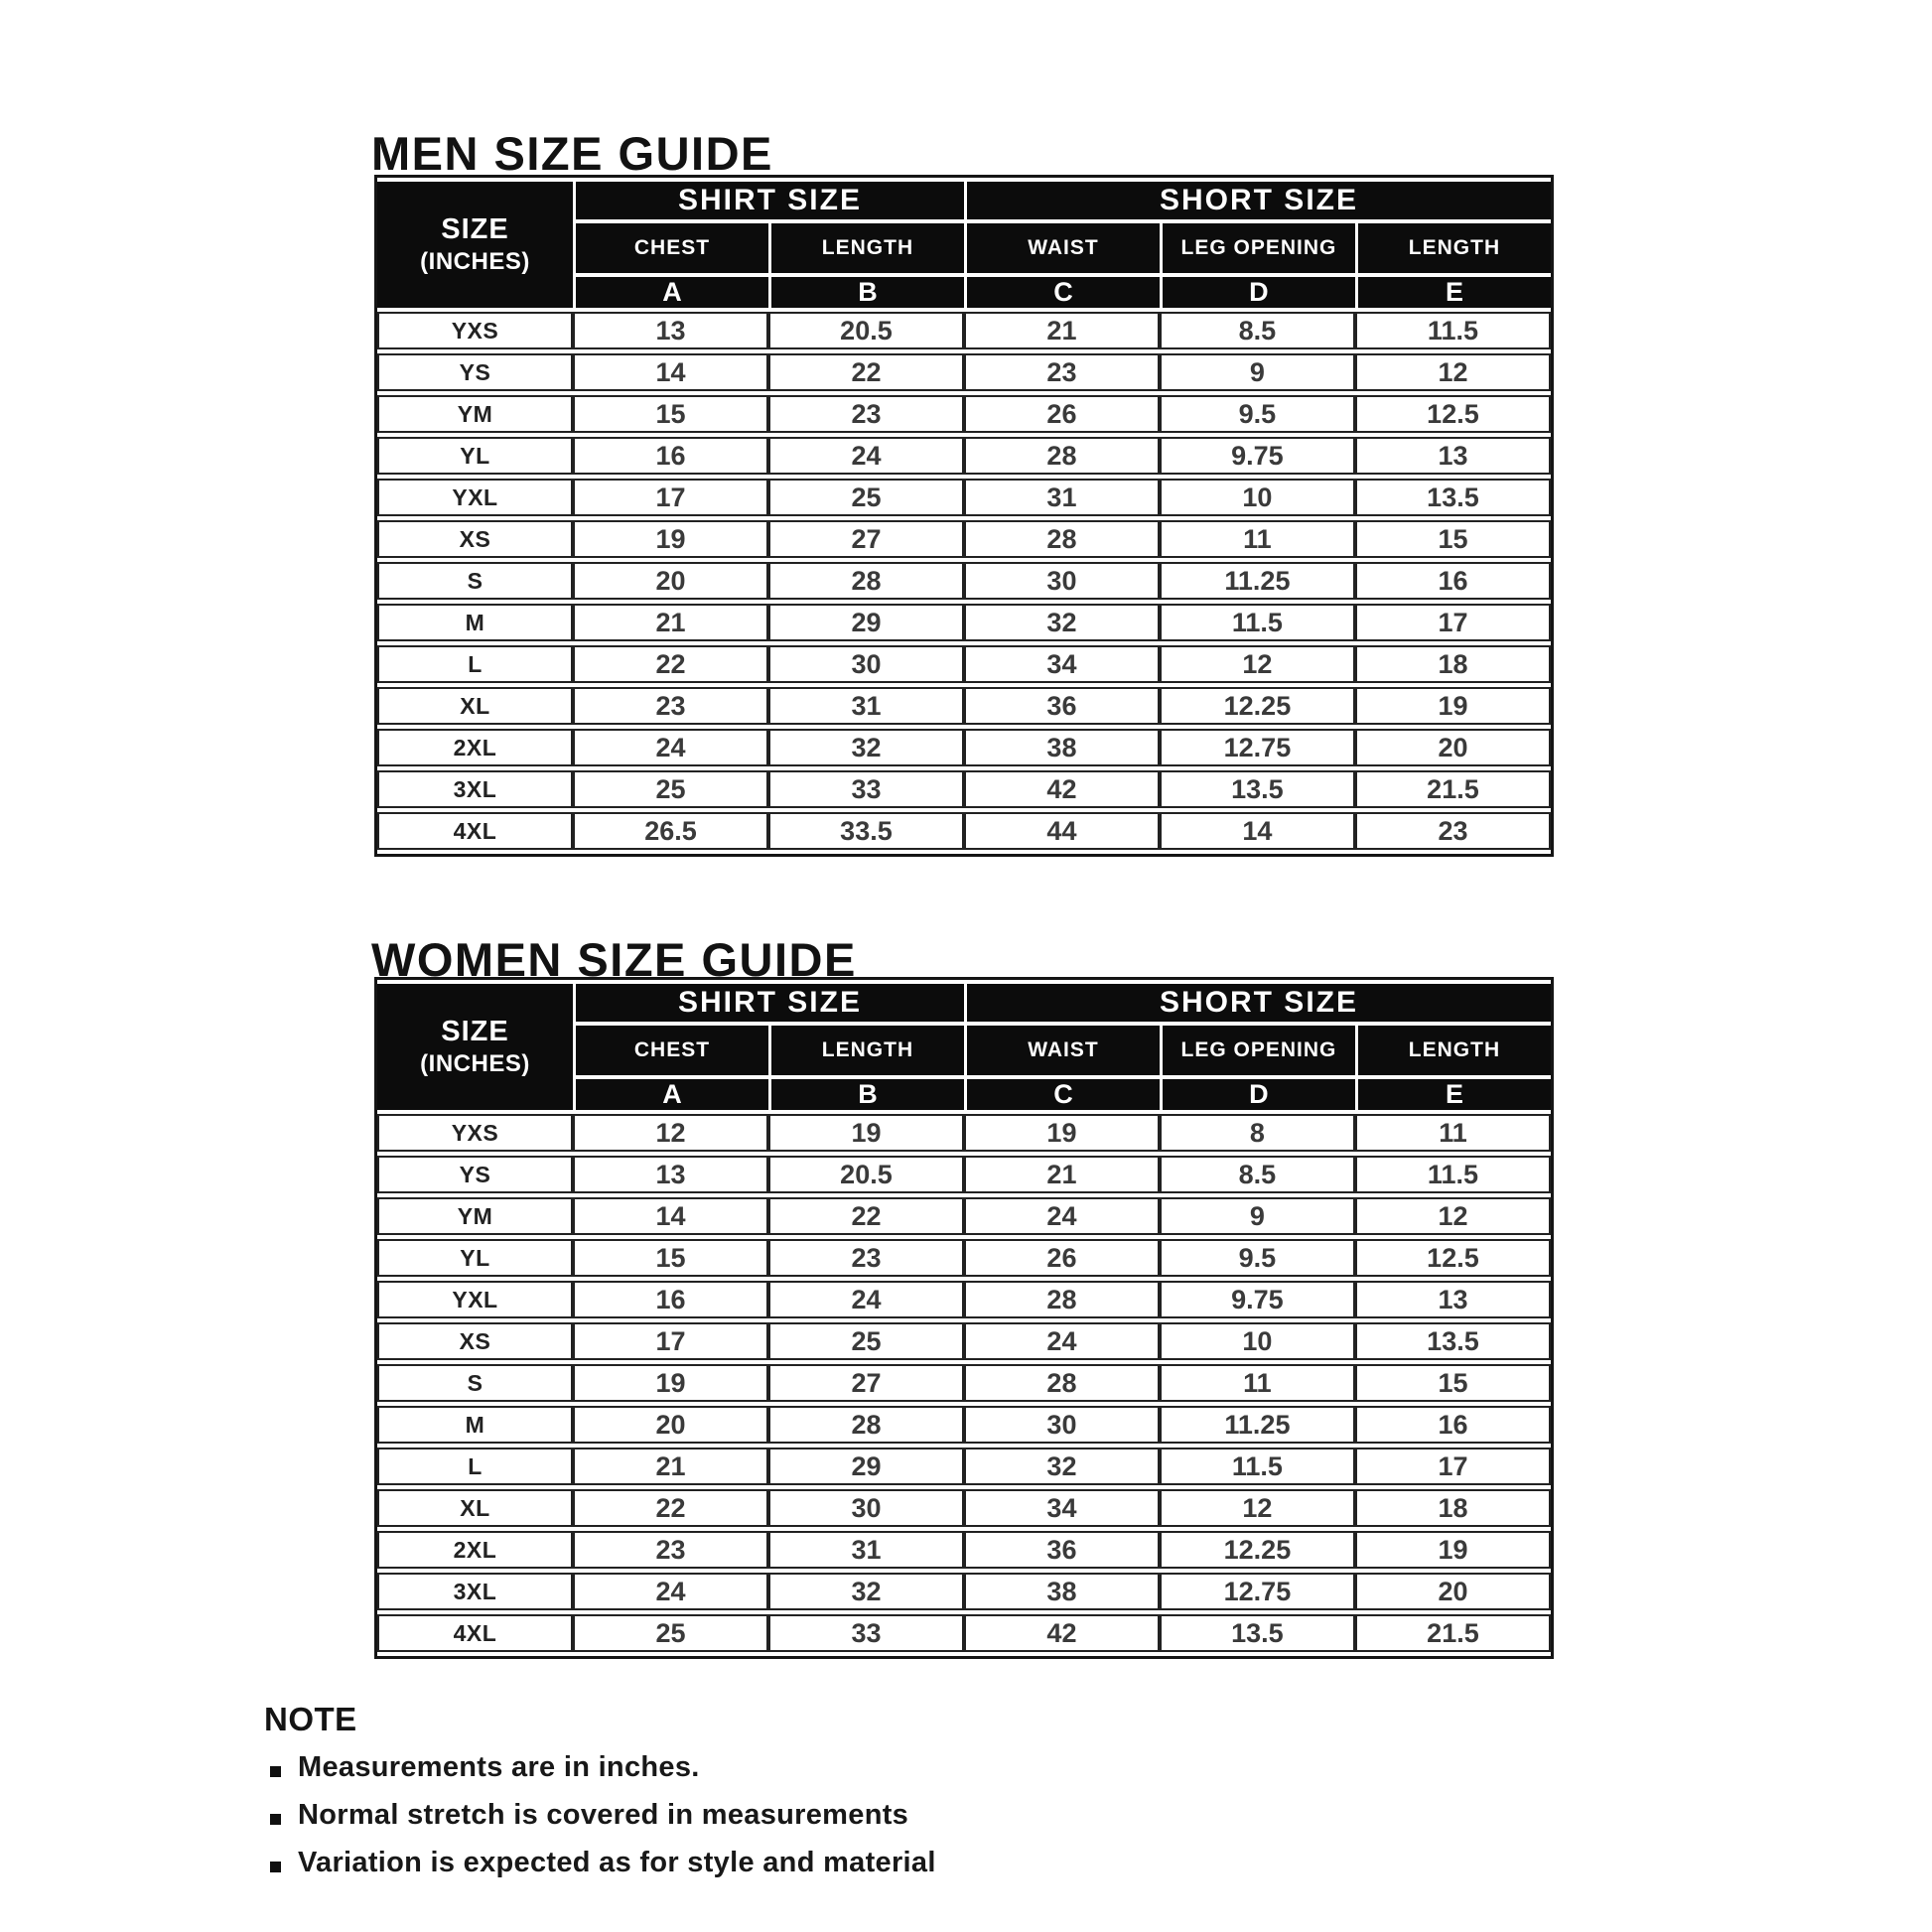 The height and width of the screenshot is (1932, 1932). I want to click on shirt-length-cell: 29, so click(866, 622).